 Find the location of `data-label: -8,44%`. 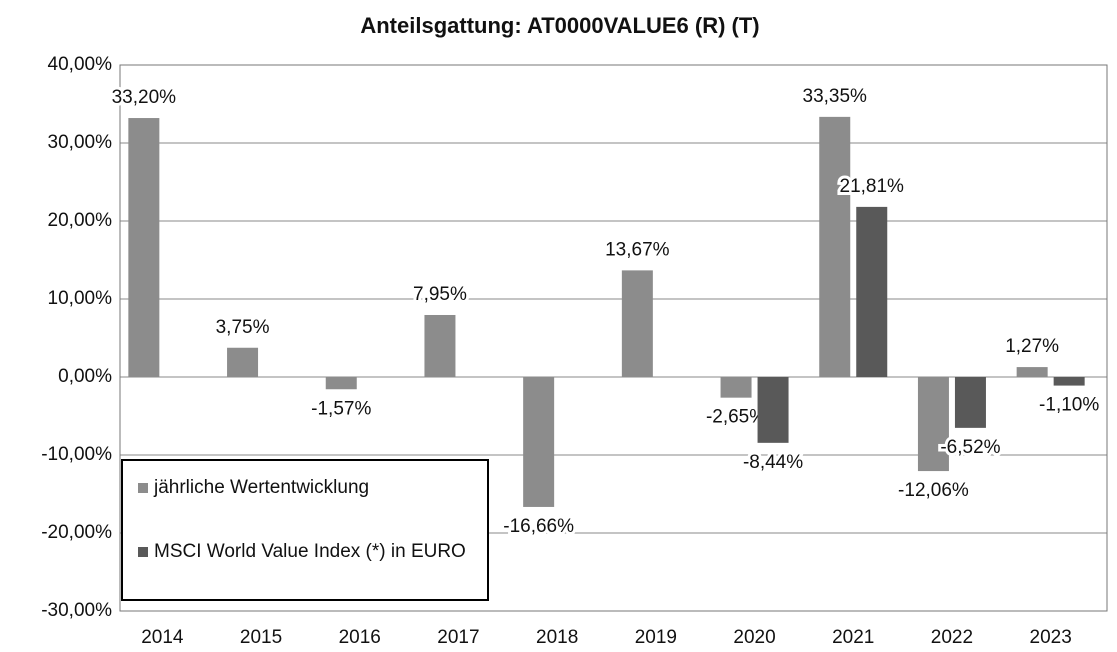

data-label: -8,44% is located at coordinates (773, 462).